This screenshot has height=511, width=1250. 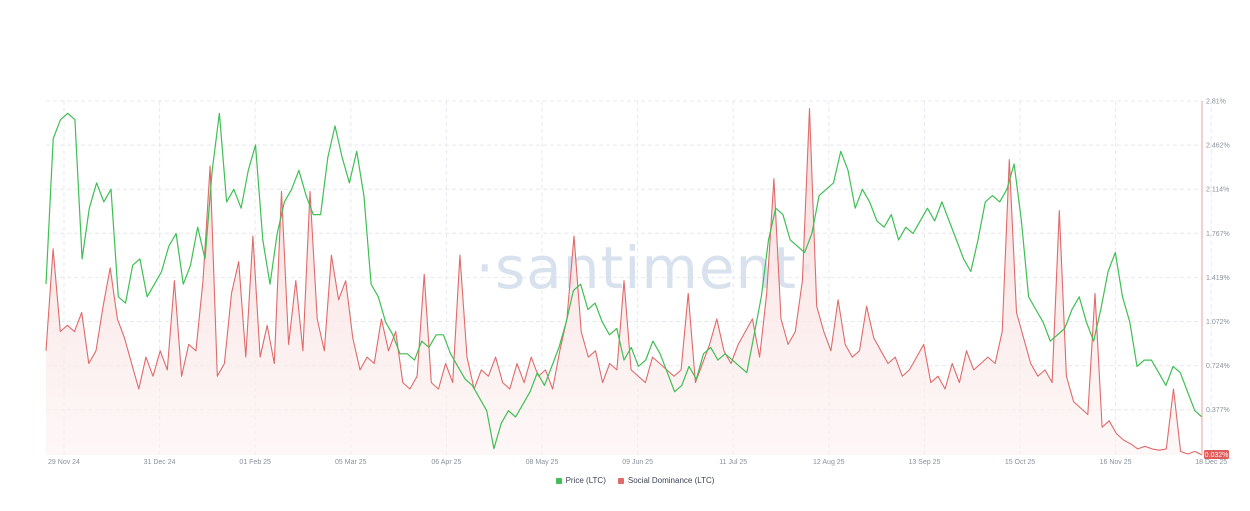 I want to click on legend-item-social-dominance: Social Dominance (LTC), so click(x=666, y=480).